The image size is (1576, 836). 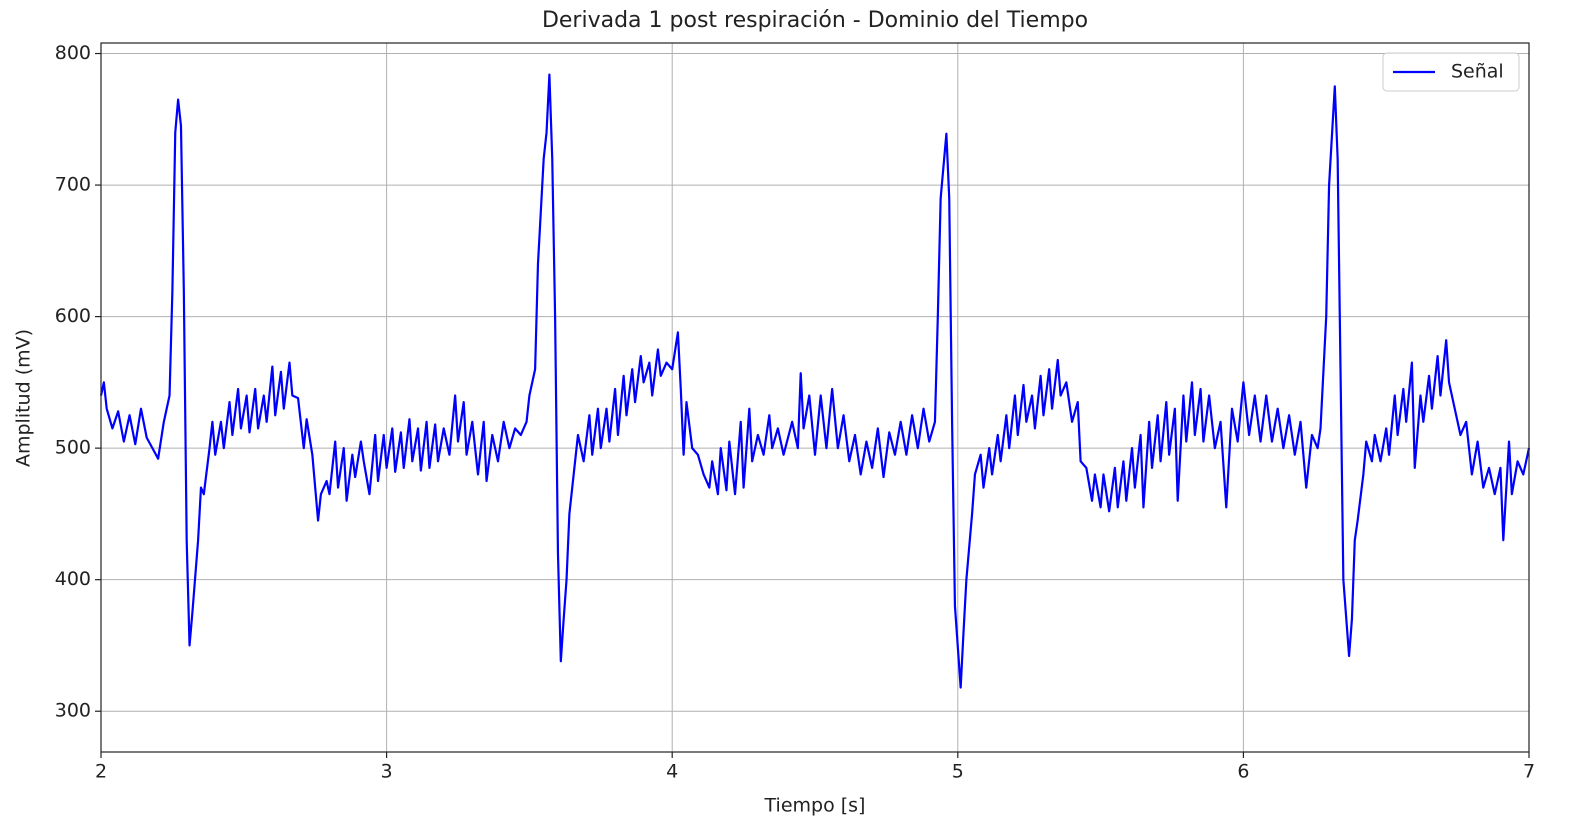 I want to click on y-axis-label: Amplitud (mV), so click(x=24, y=398).